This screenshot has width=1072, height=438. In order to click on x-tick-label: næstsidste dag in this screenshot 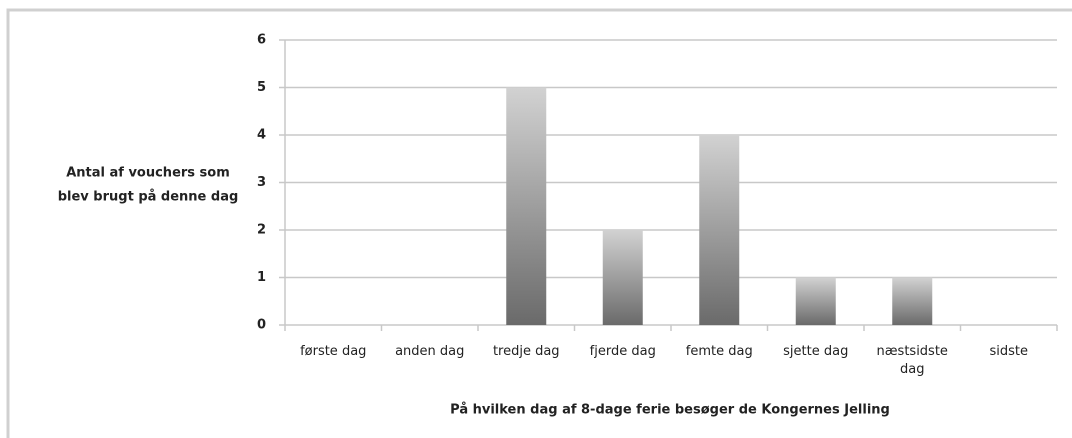, I will do `click(912, 360)`.